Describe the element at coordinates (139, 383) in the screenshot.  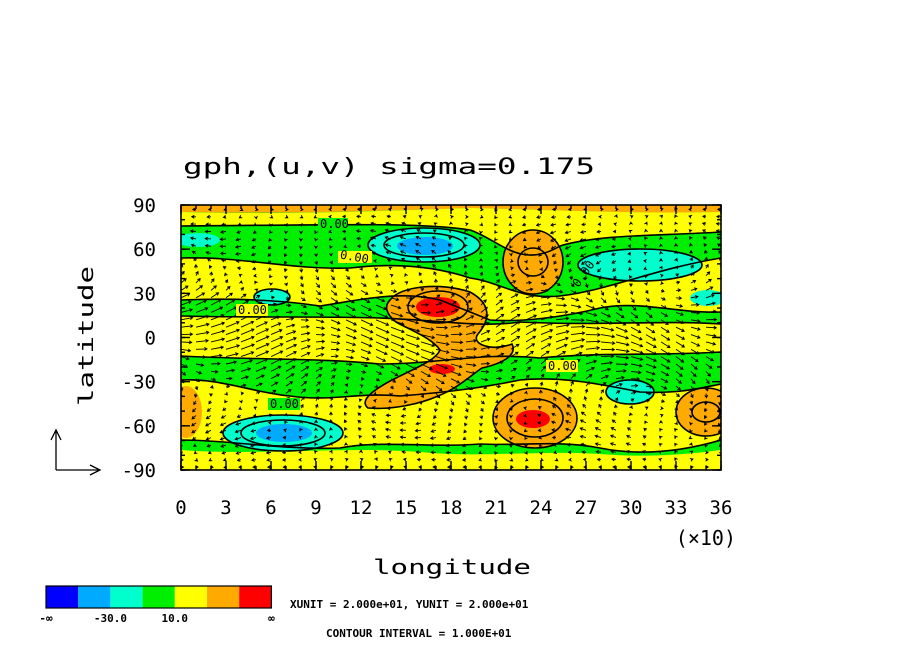
I see `y-tick-label: -30` at that location.